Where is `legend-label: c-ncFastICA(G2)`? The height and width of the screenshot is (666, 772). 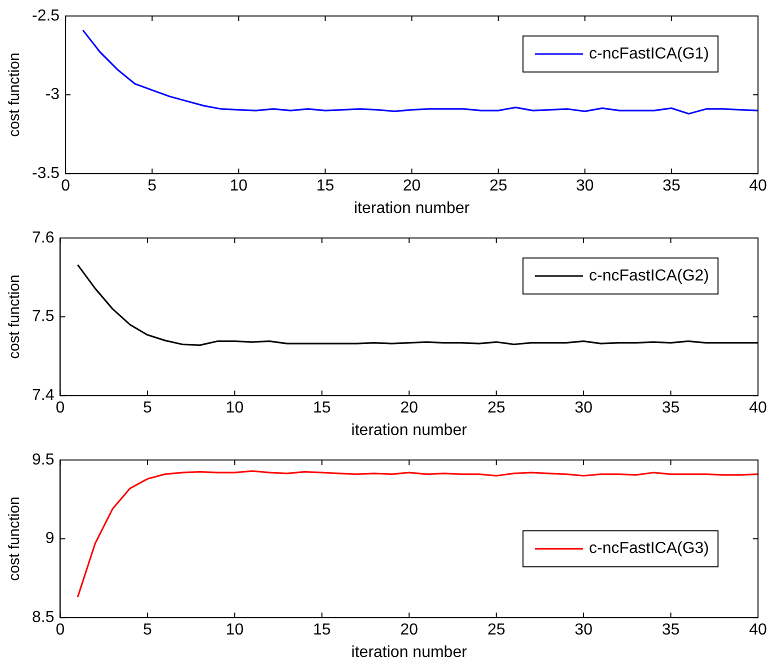
legend-label: c-ncFastICA(G2) is located at coordinates (648, 275).